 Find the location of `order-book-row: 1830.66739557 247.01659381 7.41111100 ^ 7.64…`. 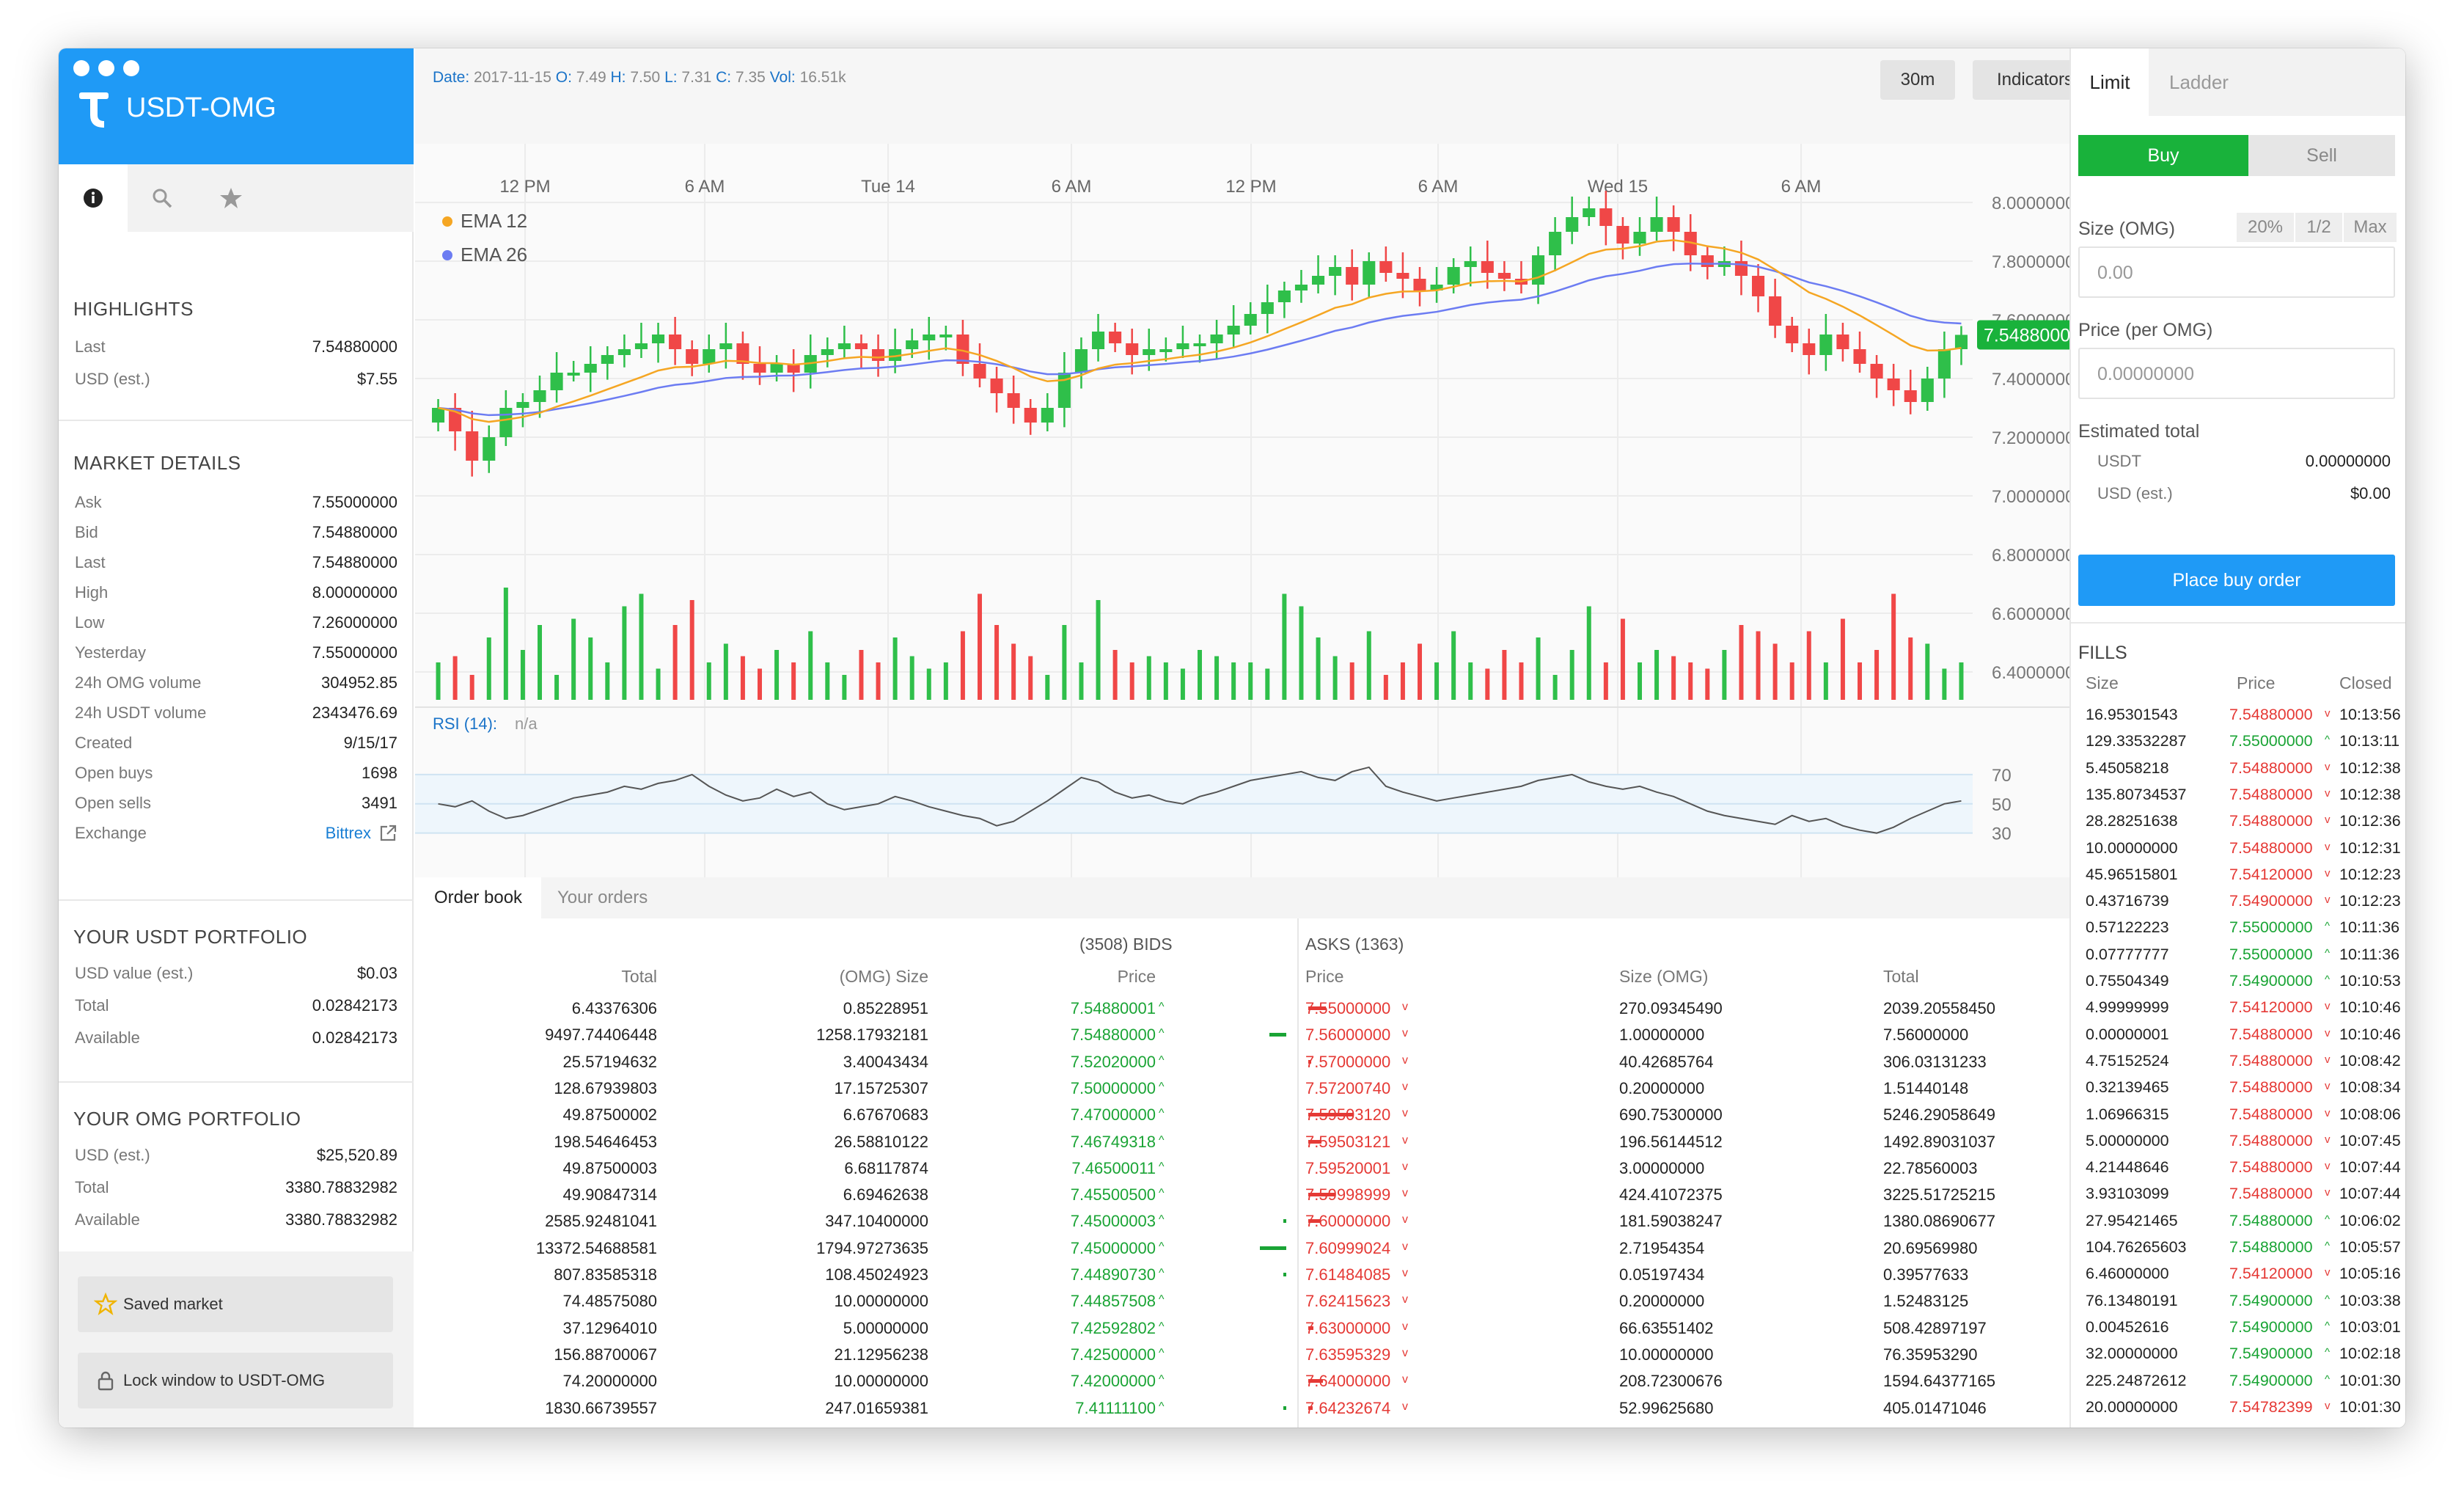

order-book-row: 1830.66739557 247.01659381 7.41111100 ^ 7.64… is located at coordinates (1242, 1408).